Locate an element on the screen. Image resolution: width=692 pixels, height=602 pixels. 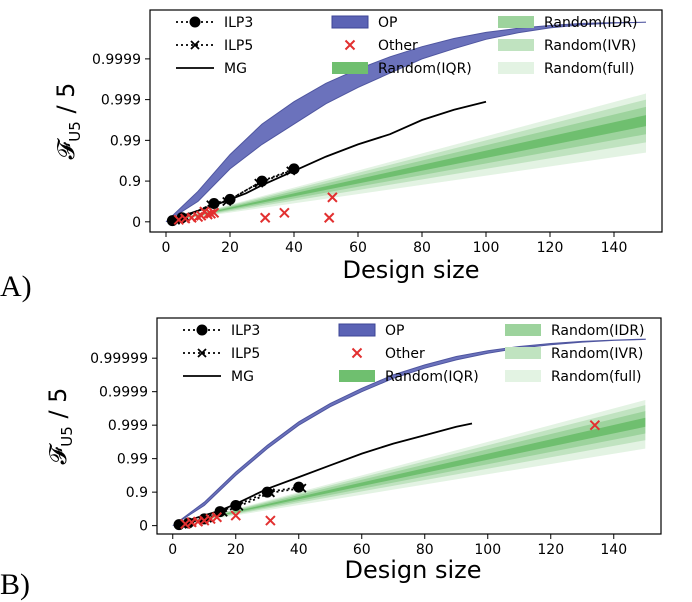
band-randomivr-b is located at coordinates (409, 465).